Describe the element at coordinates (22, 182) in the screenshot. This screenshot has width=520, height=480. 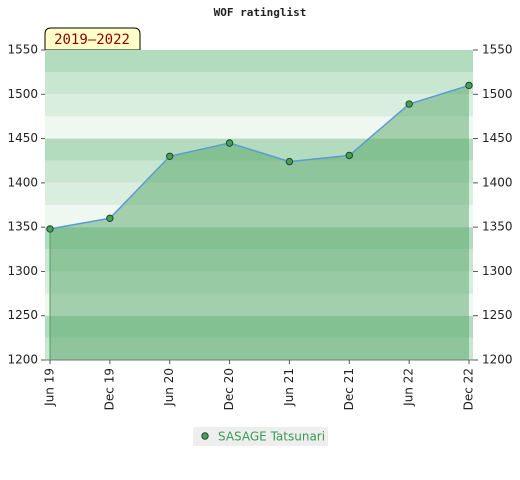
I see `y-tick-label: 1400` at that location.